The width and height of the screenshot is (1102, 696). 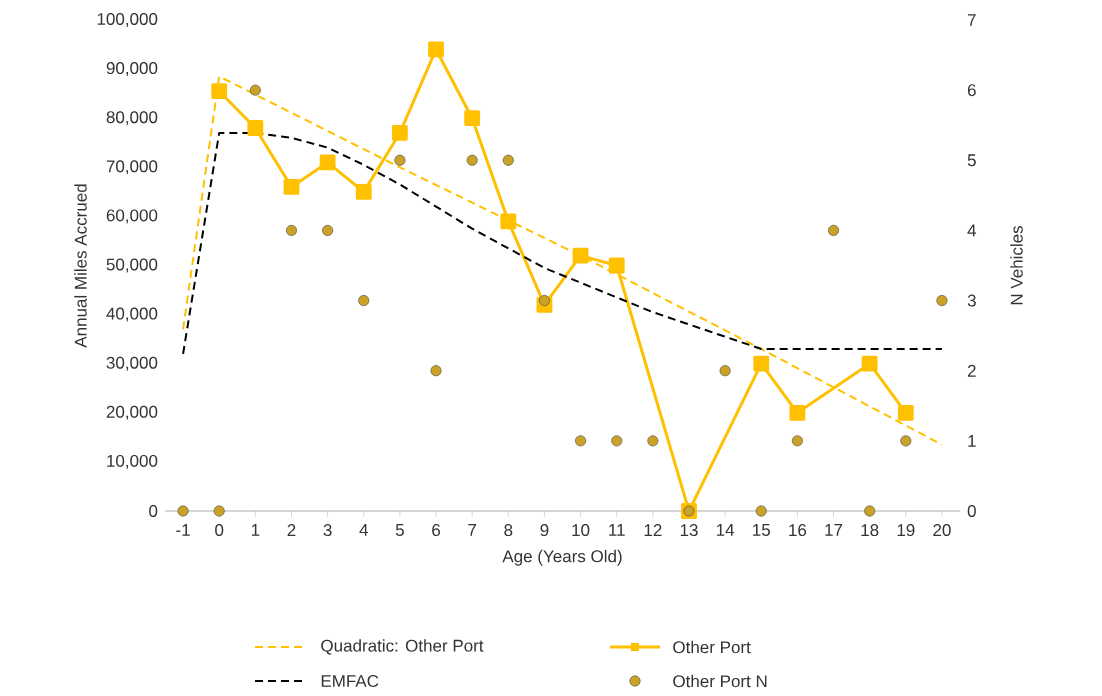 I want to click on y-tick-label: 50,000, so click(x=132, y=265).